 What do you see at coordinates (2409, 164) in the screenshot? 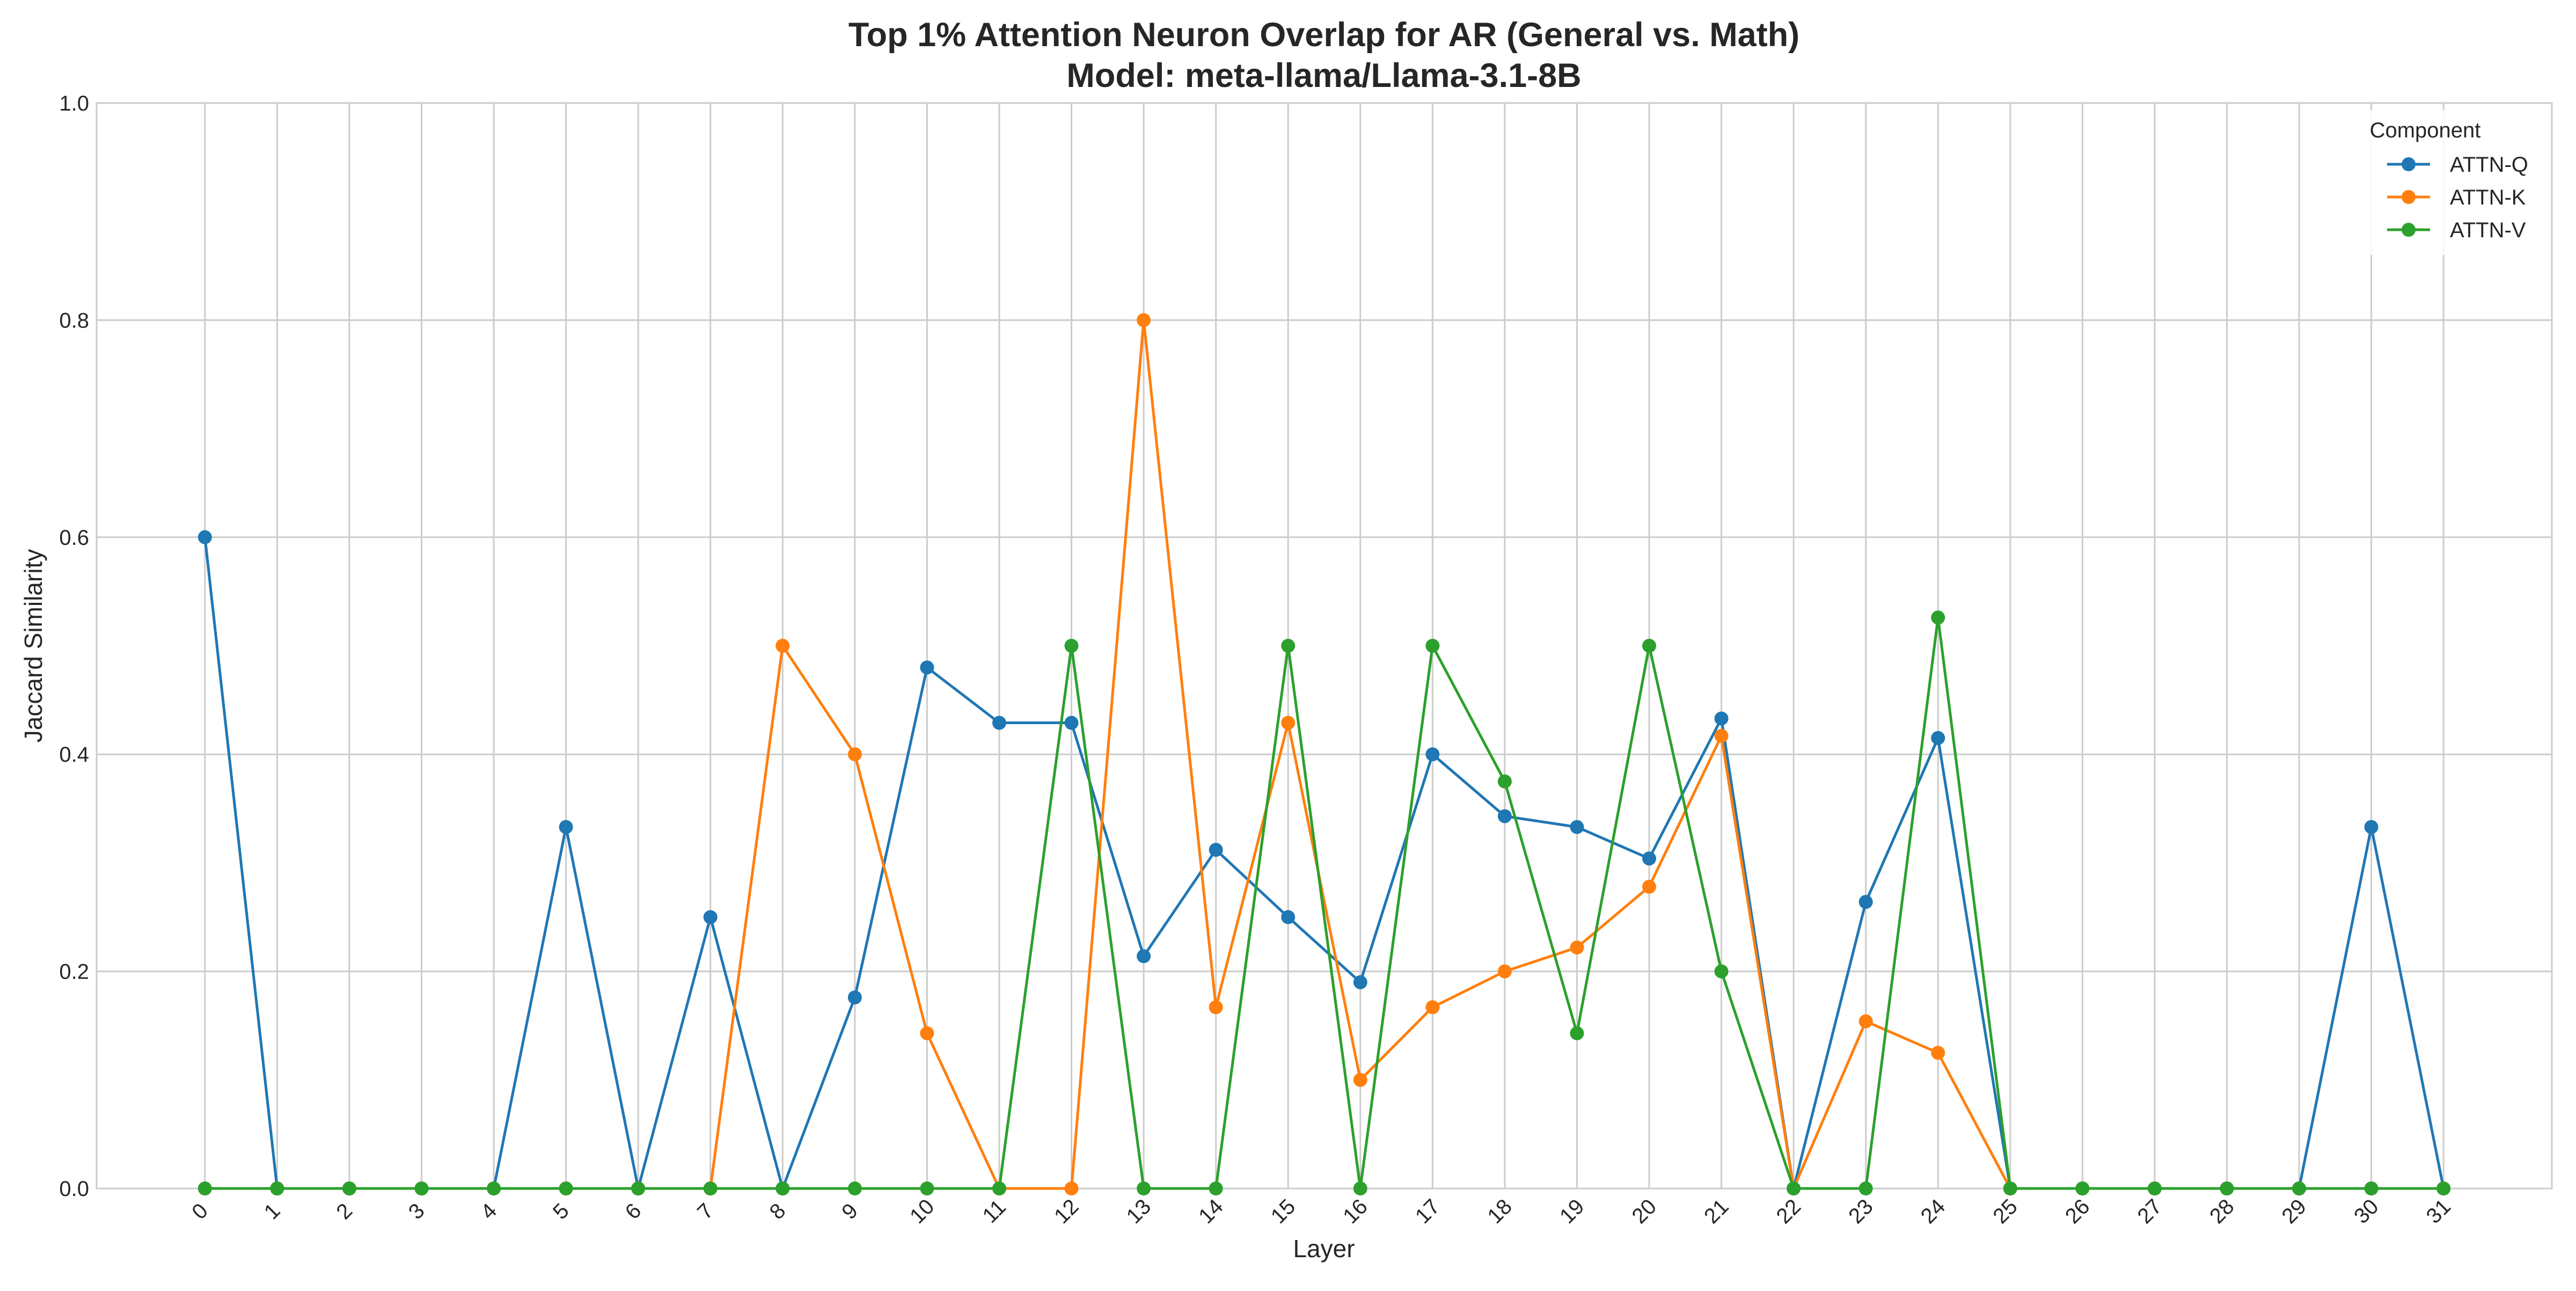
I see `legend-marker-attn-q` at bounding box center [2409, 164].